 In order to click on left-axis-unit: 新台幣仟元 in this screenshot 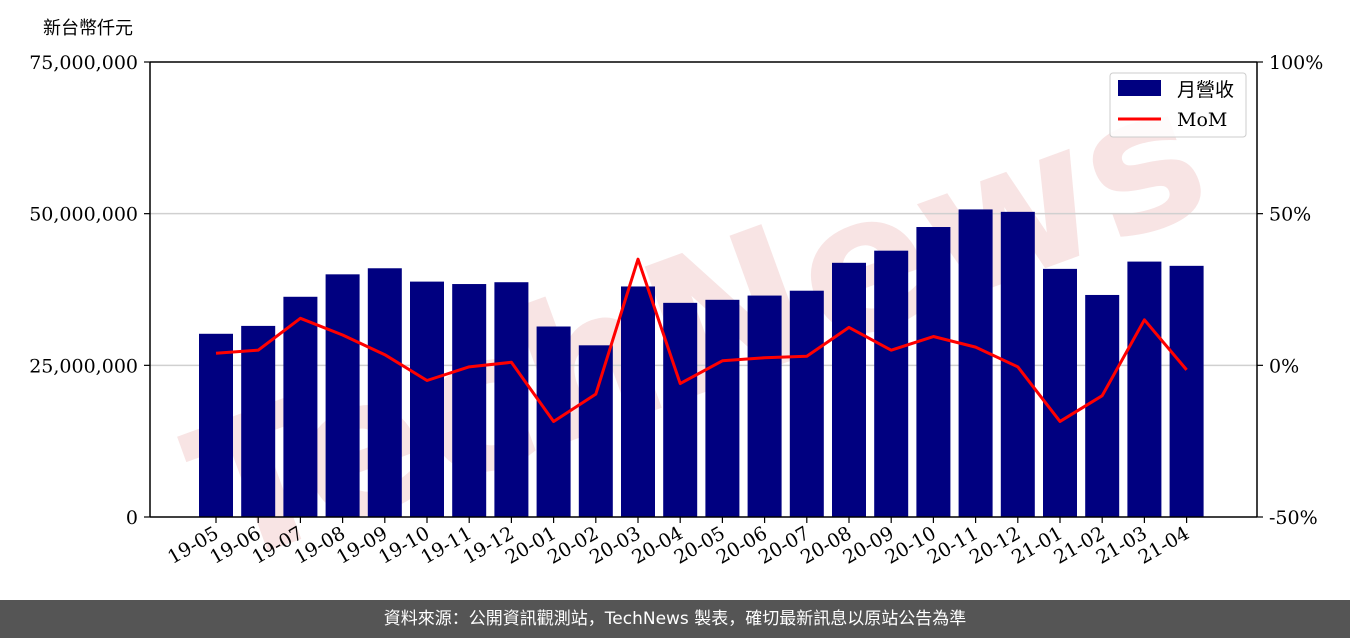, I will do `click(88, 28)`.